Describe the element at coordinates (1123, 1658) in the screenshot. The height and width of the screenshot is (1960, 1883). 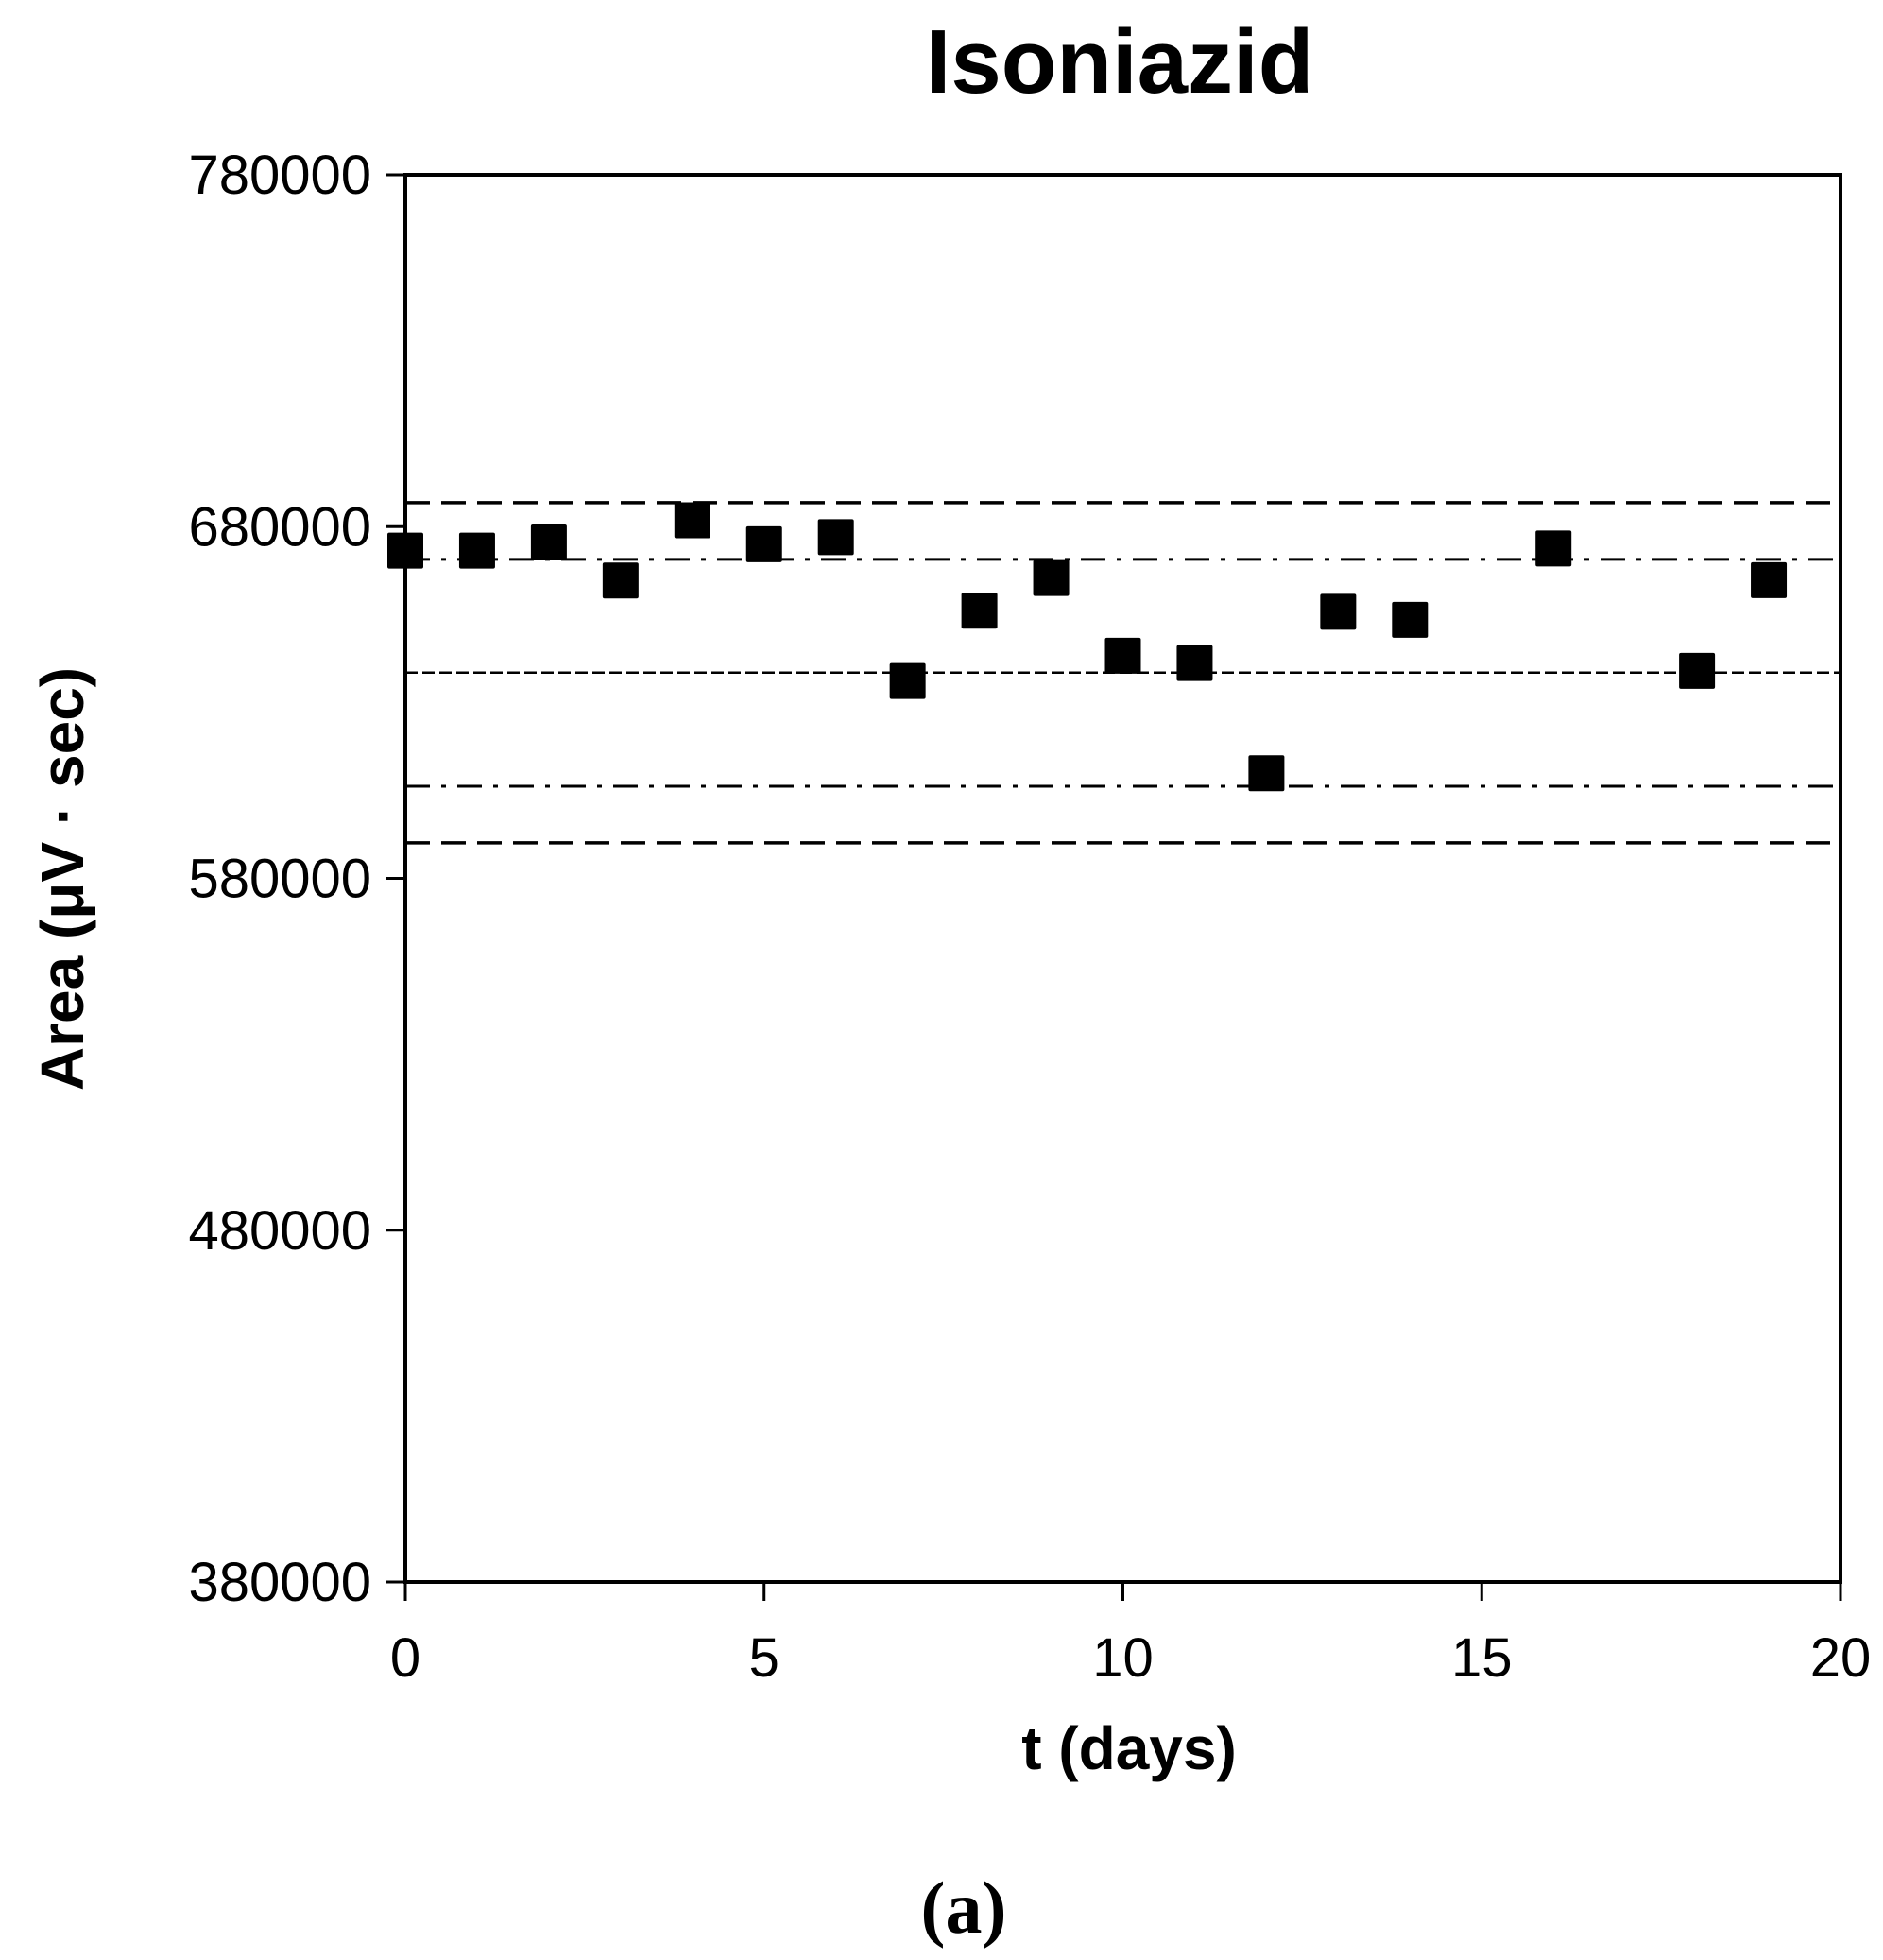
I see `x-tick-label: 10` at that location.